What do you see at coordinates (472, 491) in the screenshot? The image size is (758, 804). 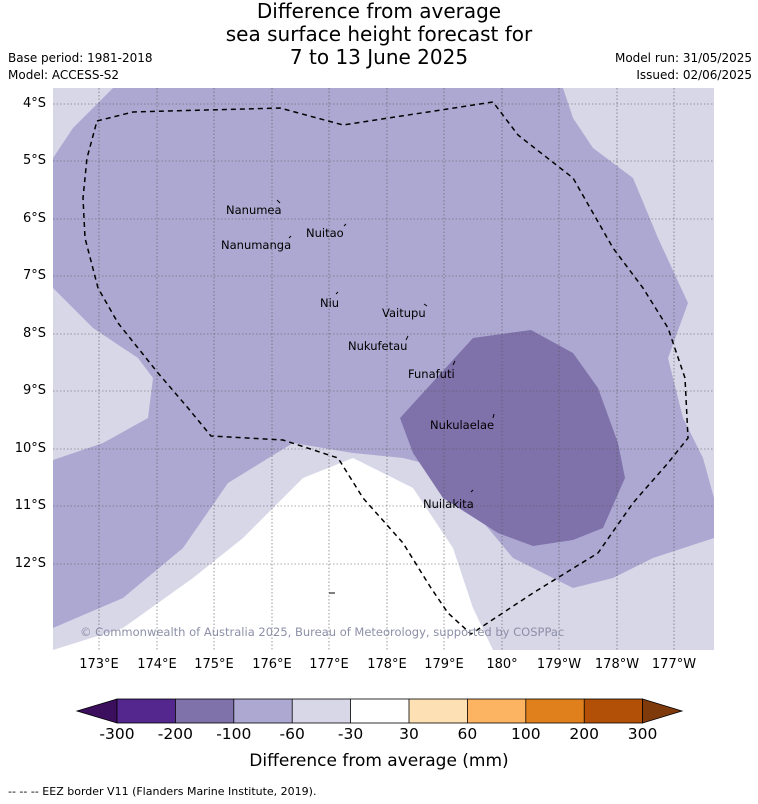 I see `island-marker-nuilakita` at bounding box center [472, 491].